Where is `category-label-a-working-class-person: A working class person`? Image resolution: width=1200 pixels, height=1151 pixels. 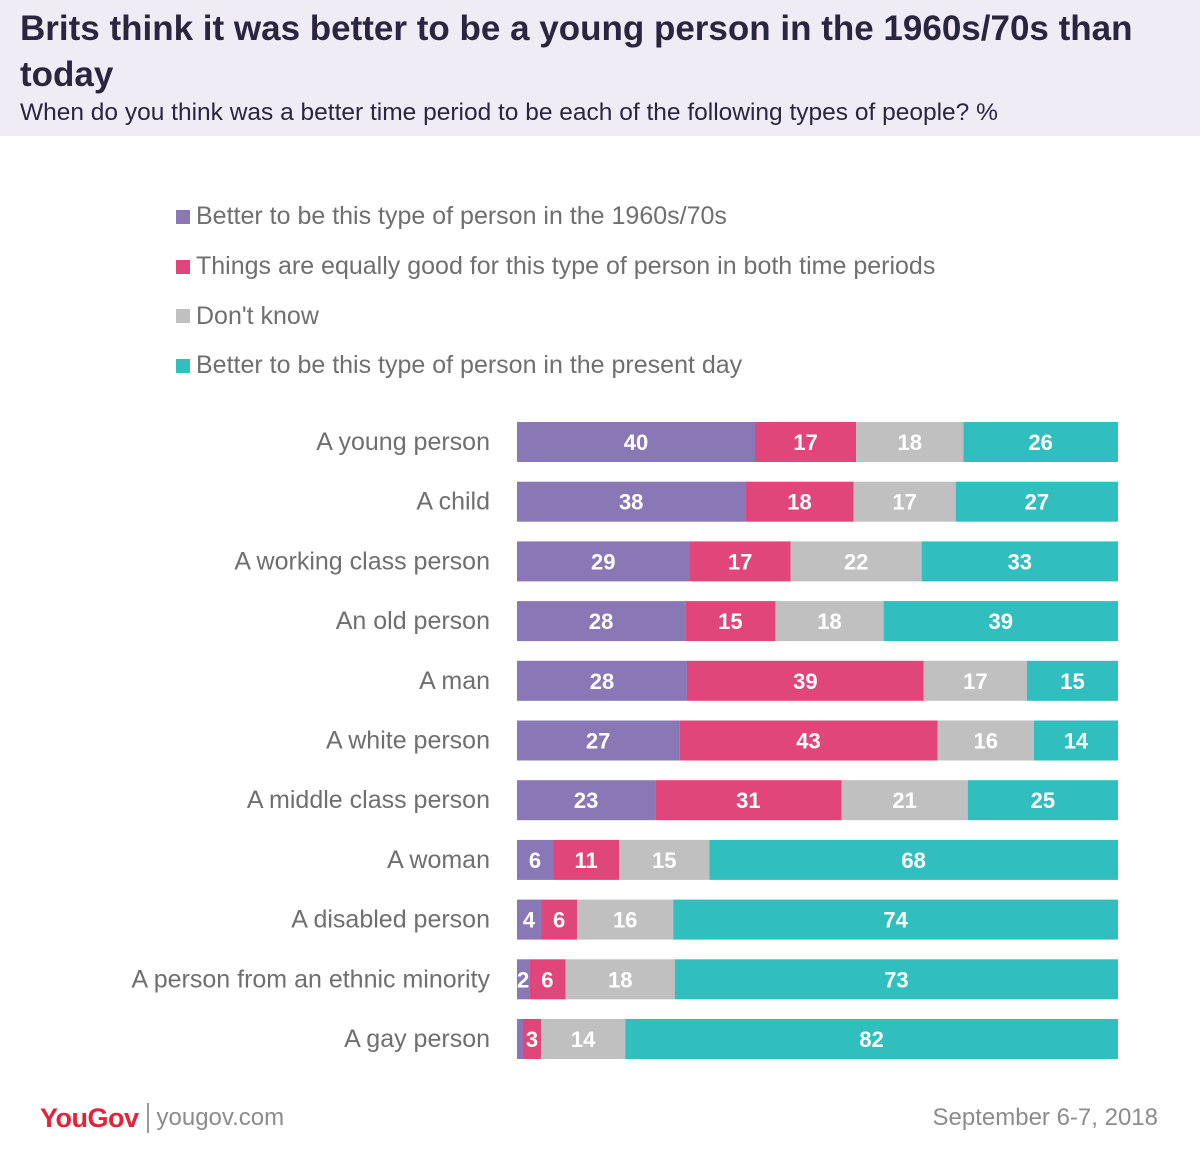
category-label-a-working-class-person: A working class person is located at coordinates (362, 561).